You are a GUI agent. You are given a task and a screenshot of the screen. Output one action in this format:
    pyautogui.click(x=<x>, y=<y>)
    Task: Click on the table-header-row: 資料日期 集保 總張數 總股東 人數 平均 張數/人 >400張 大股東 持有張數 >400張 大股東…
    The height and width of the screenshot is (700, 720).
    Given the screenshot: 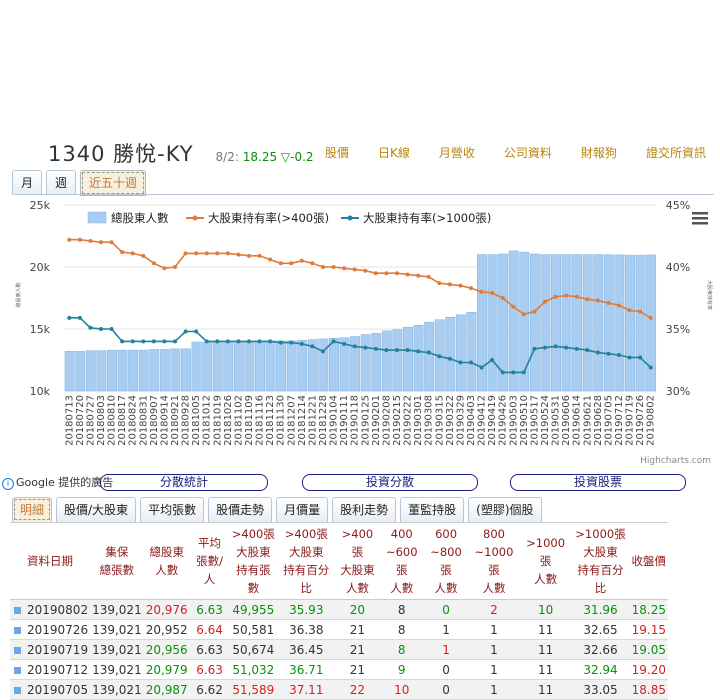 What is the action you would take?
    pyautogui.click(x=339, y=561)
    